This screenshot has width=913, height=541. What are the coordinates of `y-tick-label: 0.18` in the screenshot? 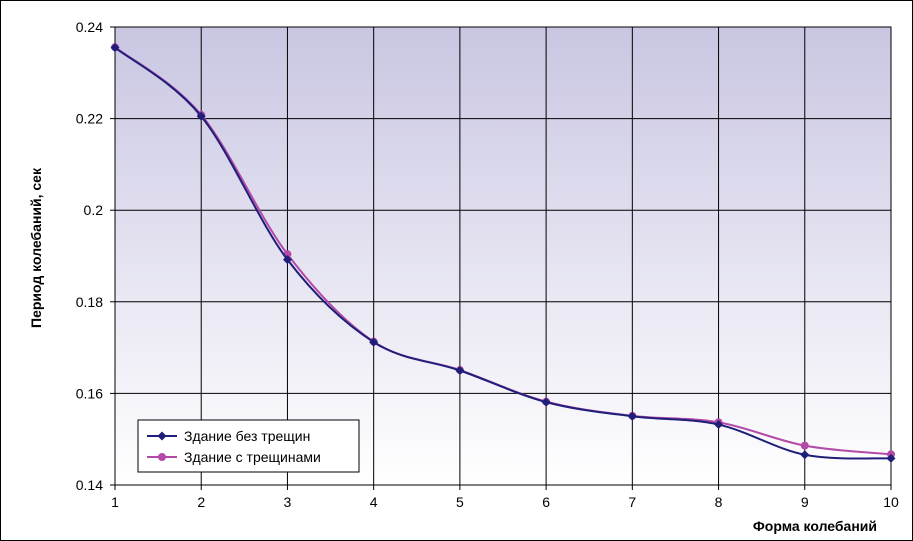 It's located at (89, 302).